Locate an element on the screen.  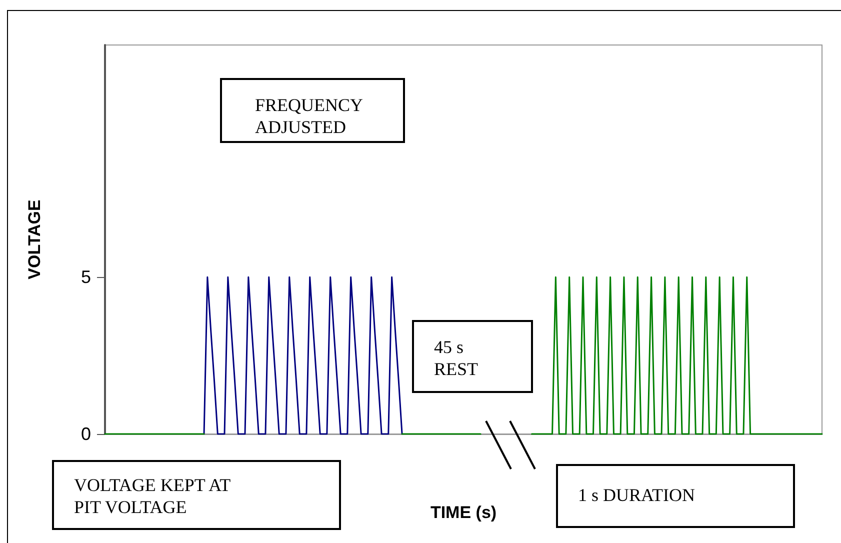
annotation: 45 s REST is located at coordinates (457, 358).